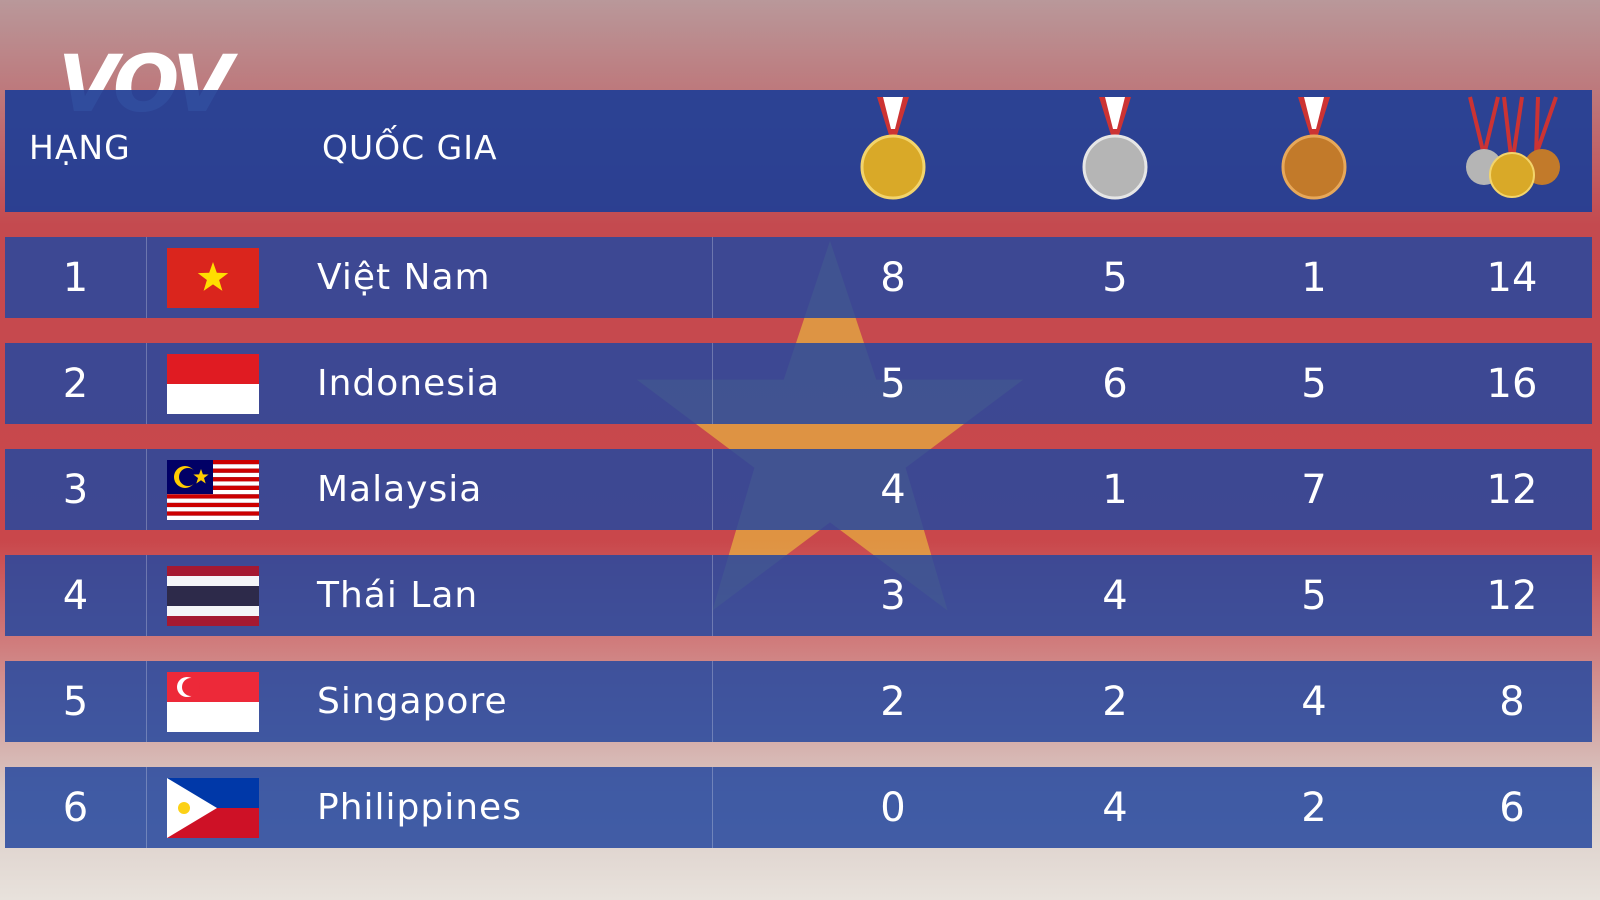 The height and width of the screenshot is (900, 1600). What do you see at coordinates (410, 147) in the screenshot?
I see `country-header: QUỐC GIA` at bounding box center [410, 147].